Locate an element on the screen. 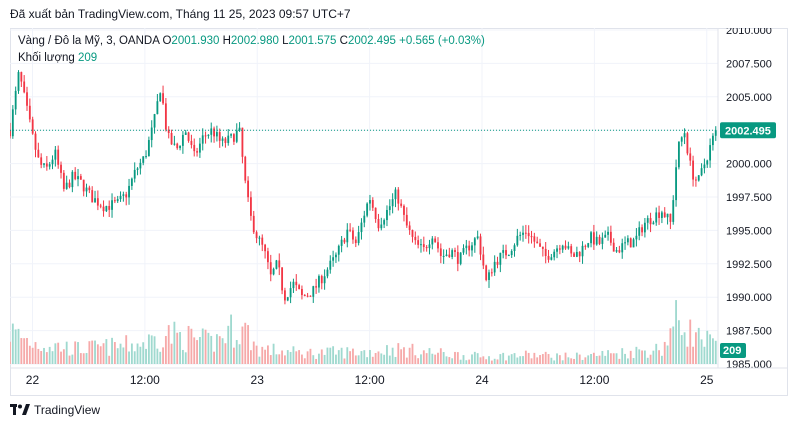 The height and width of the screenshot is (429, 797). volume-legend: Khối lượng 209 is located at coordinates (57, 58).